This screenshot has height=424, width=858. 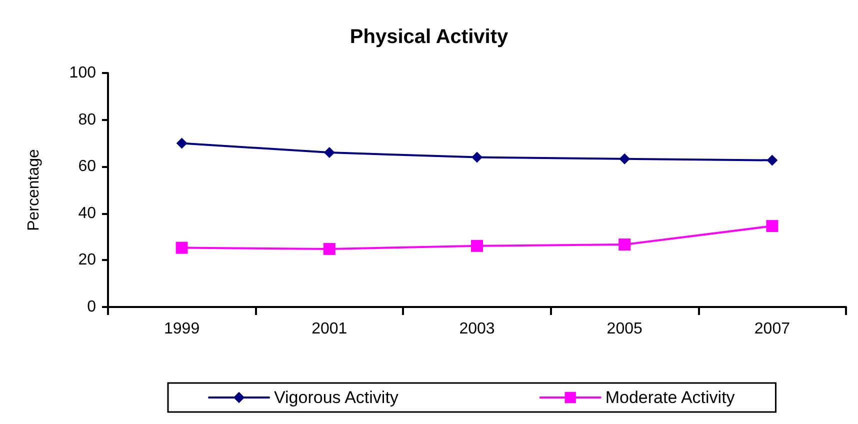 What do you see at coordinates (429, 37) in the screenshot?
I see `chart-title: Physical Activity` at bounding box center [429, 37].